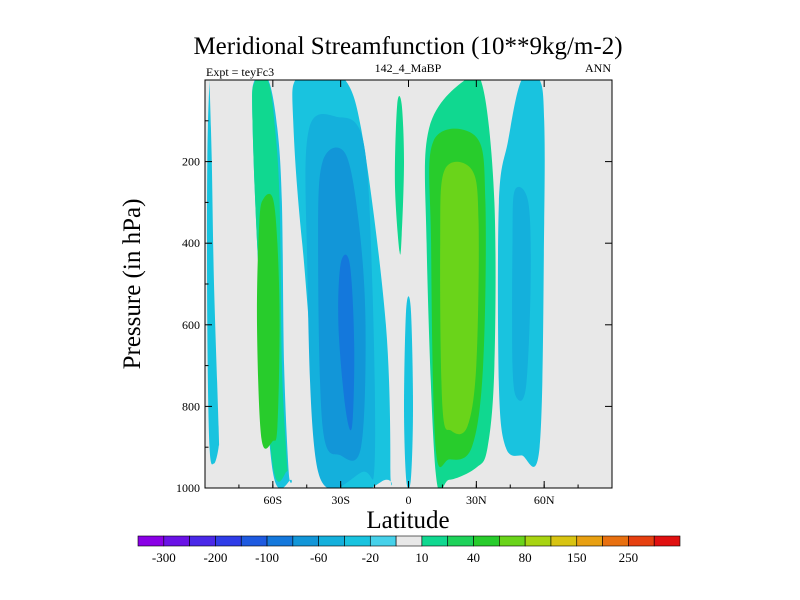 The width and height of the screenshot is (800, 600). Describe the element at coordinates (421, 557) in the screenshot. I see `colorbar-label: 10` at that location.